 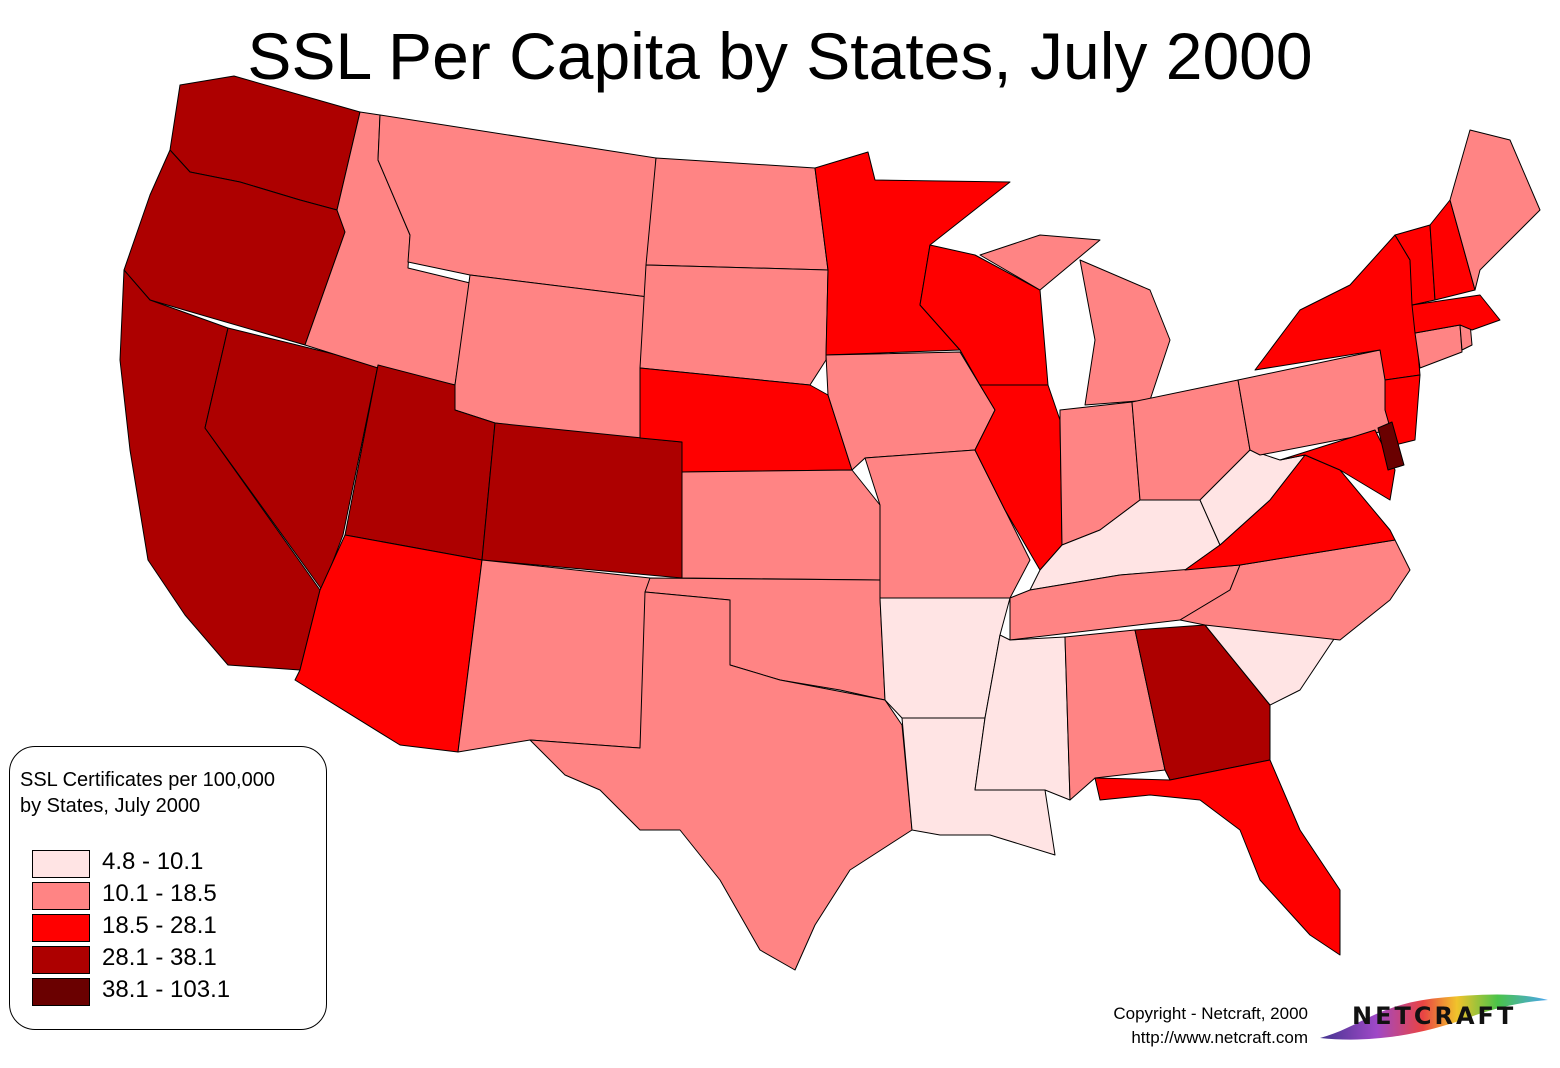 I want to click on state-maryland, so click(x=1337, y=465).